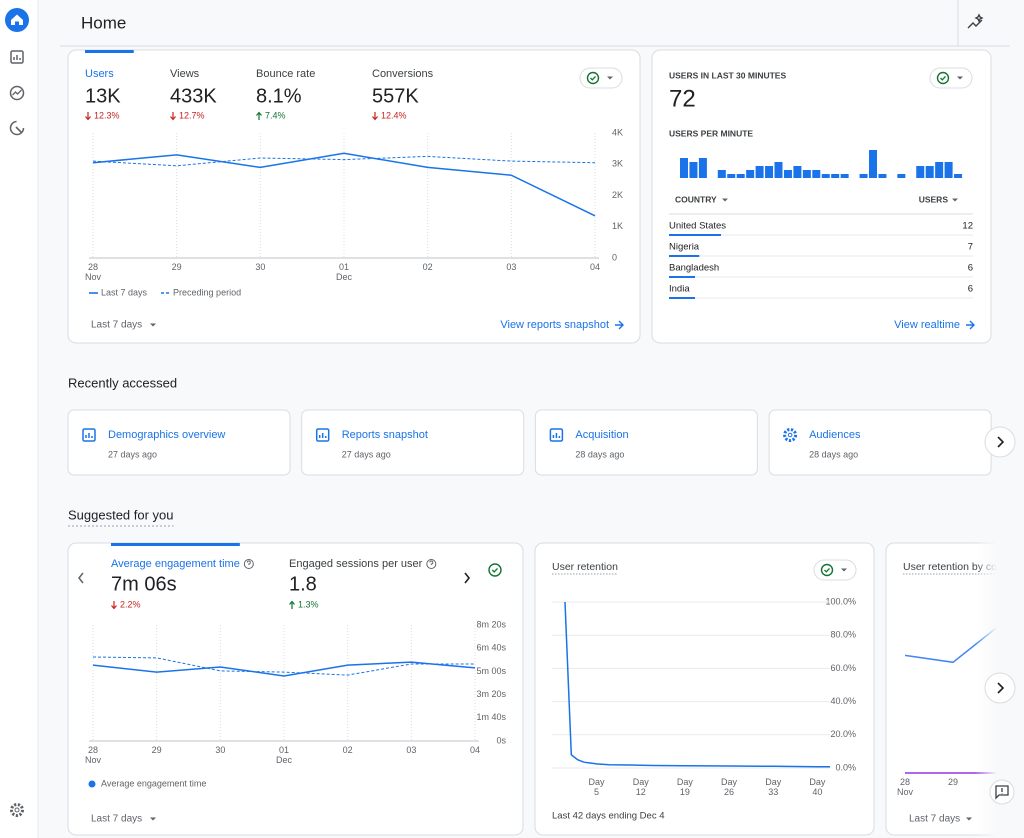 The image size is (1024, 838). What do you see at coordinates (697, 226) in the screenshot?
I see `country-name: United States` at bounding box center [697, 226].